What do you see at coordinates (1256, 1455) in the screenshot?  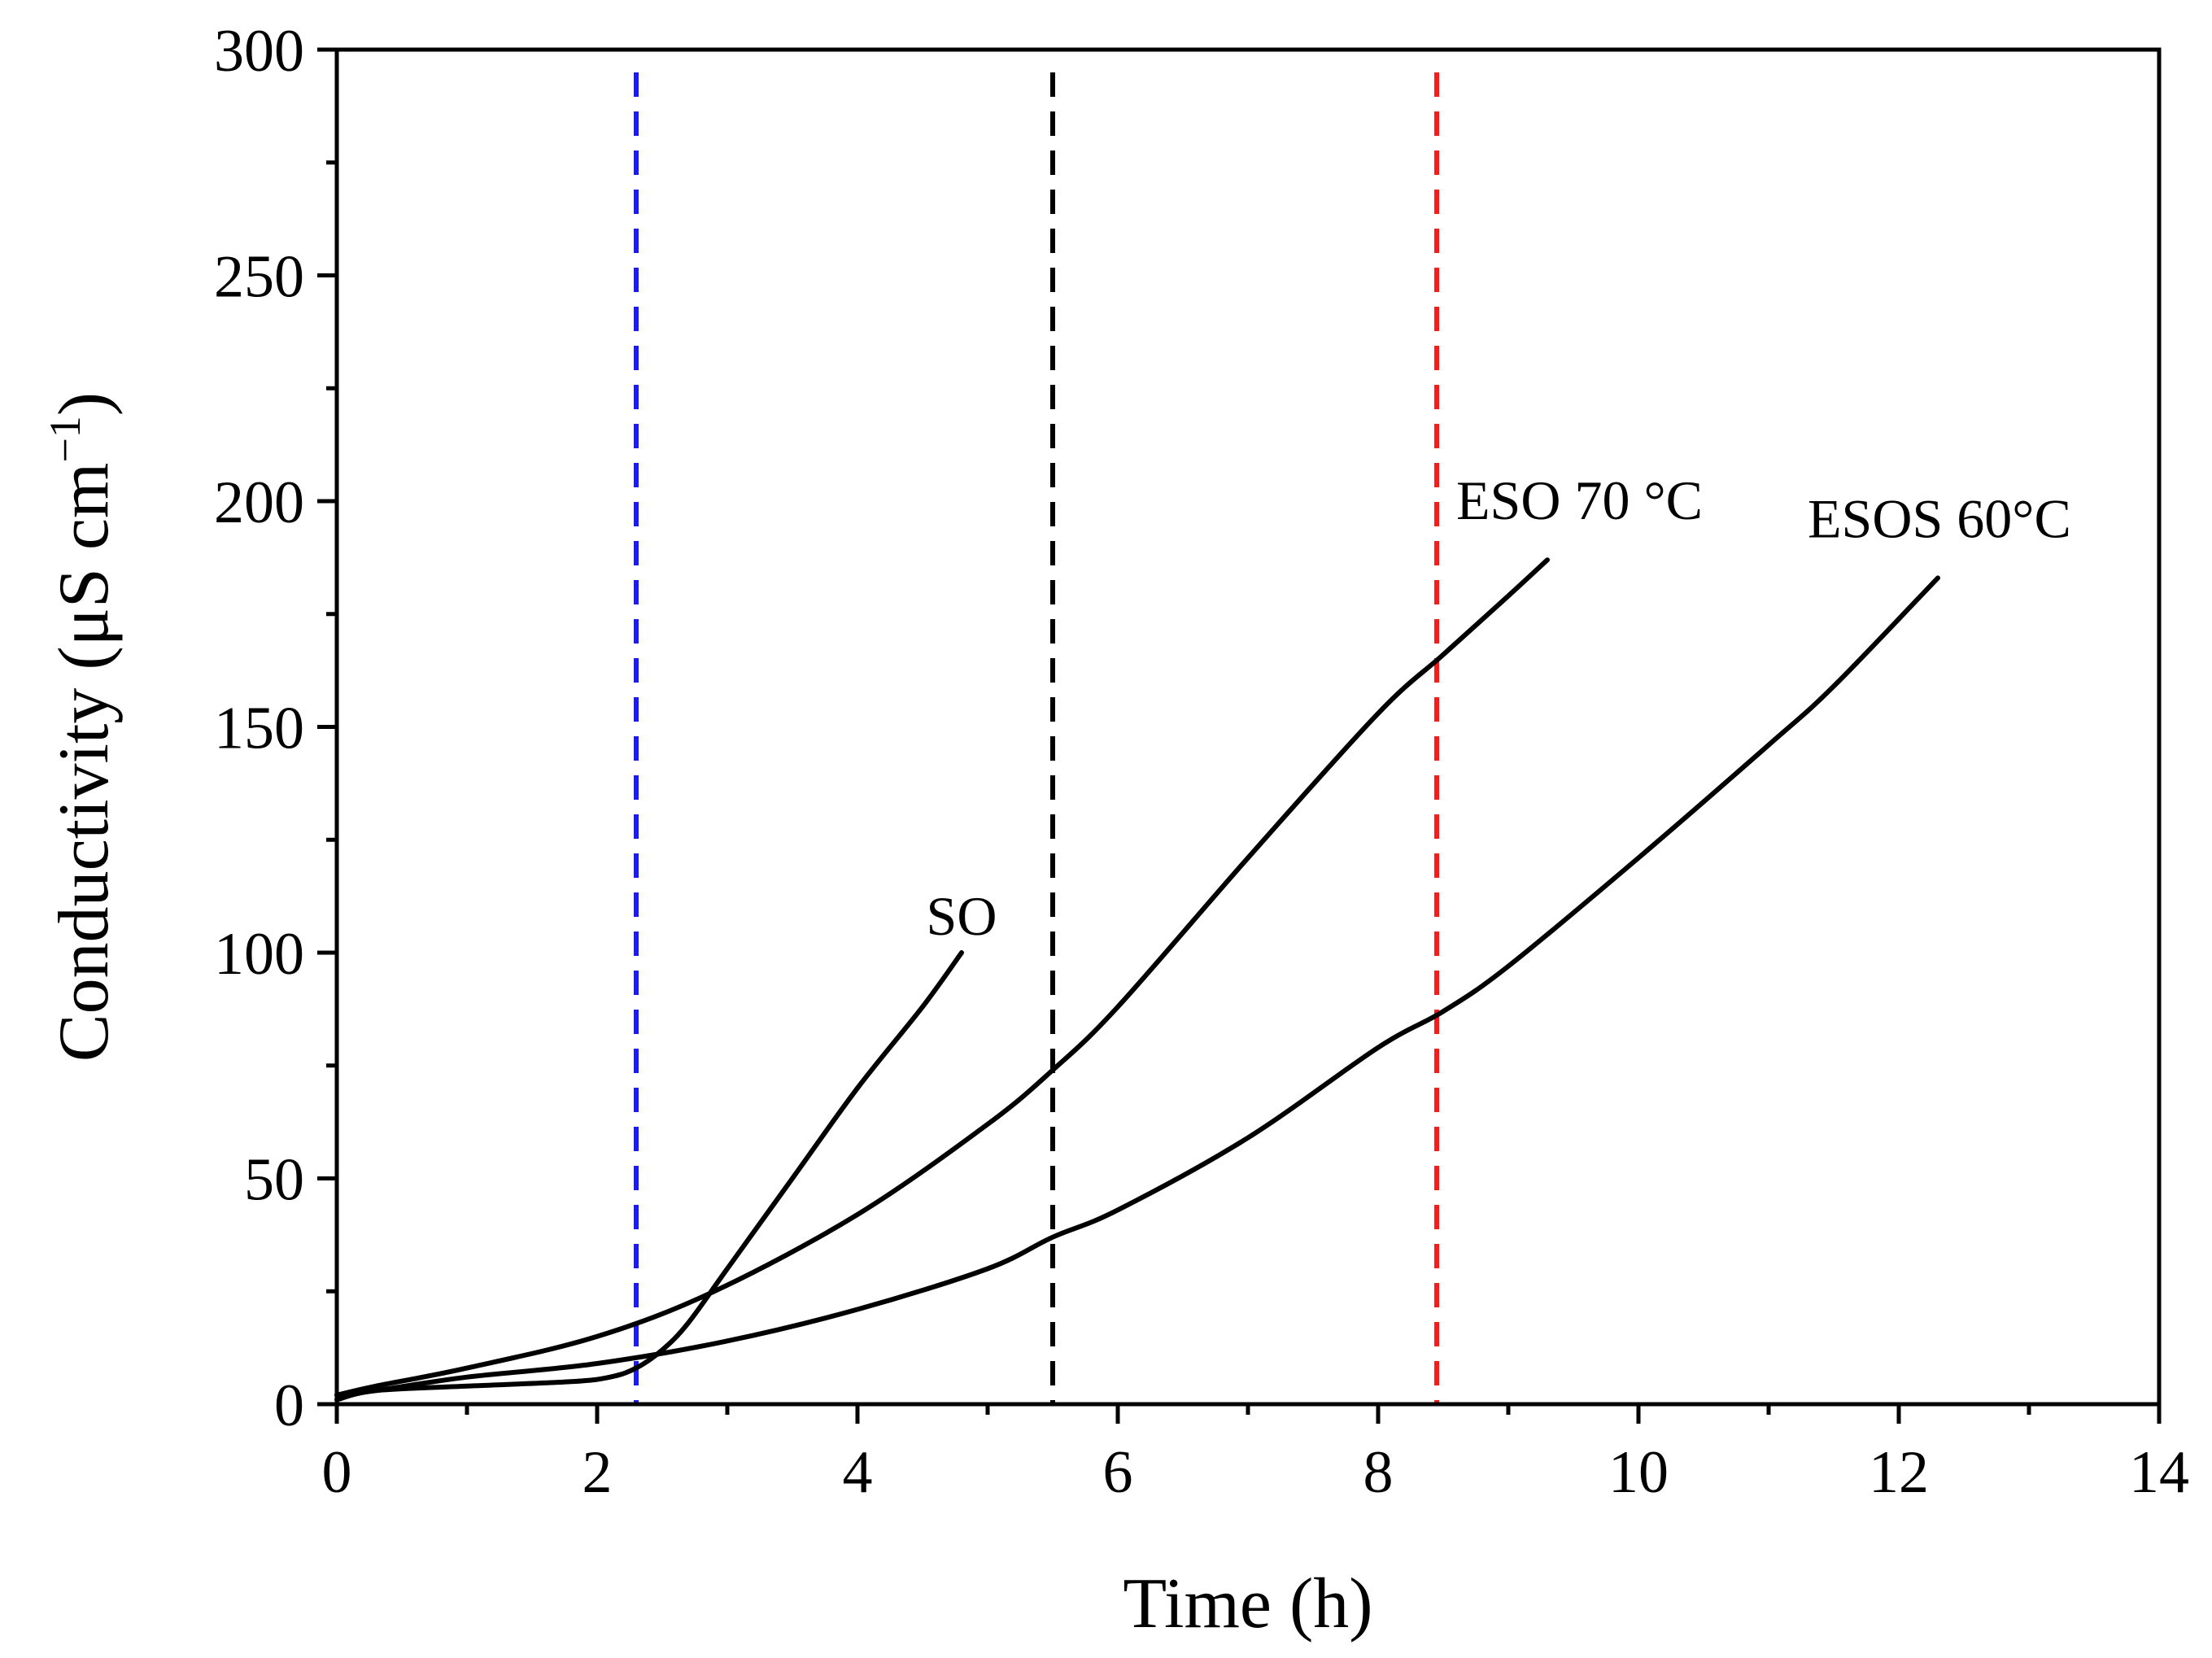 I see `x-axis-ticks: 0 2 4 6 8 10 12 14` at bounding box center [1256, 1455].